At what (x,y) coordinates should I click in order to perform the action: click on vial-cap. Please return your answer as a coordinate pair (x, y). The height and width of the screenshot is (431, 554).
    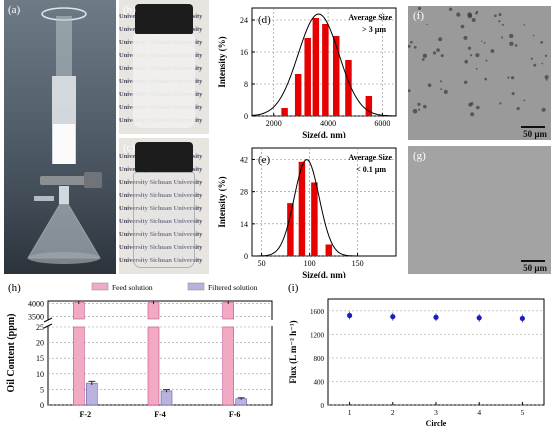
    Looking at the image, I should click on (164, 19).